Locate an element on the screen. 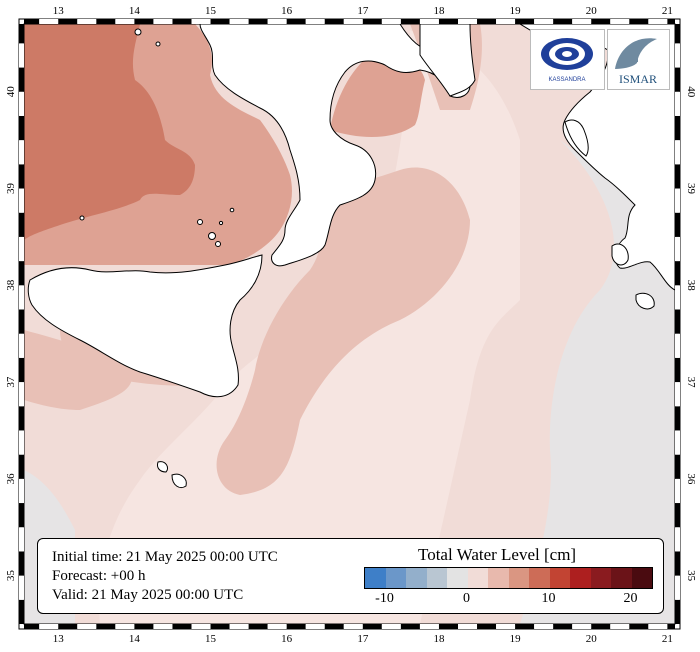 This screenshot has width=700, height=652. lat-tick-label-left: 39 is located at coordinates (11, 189).